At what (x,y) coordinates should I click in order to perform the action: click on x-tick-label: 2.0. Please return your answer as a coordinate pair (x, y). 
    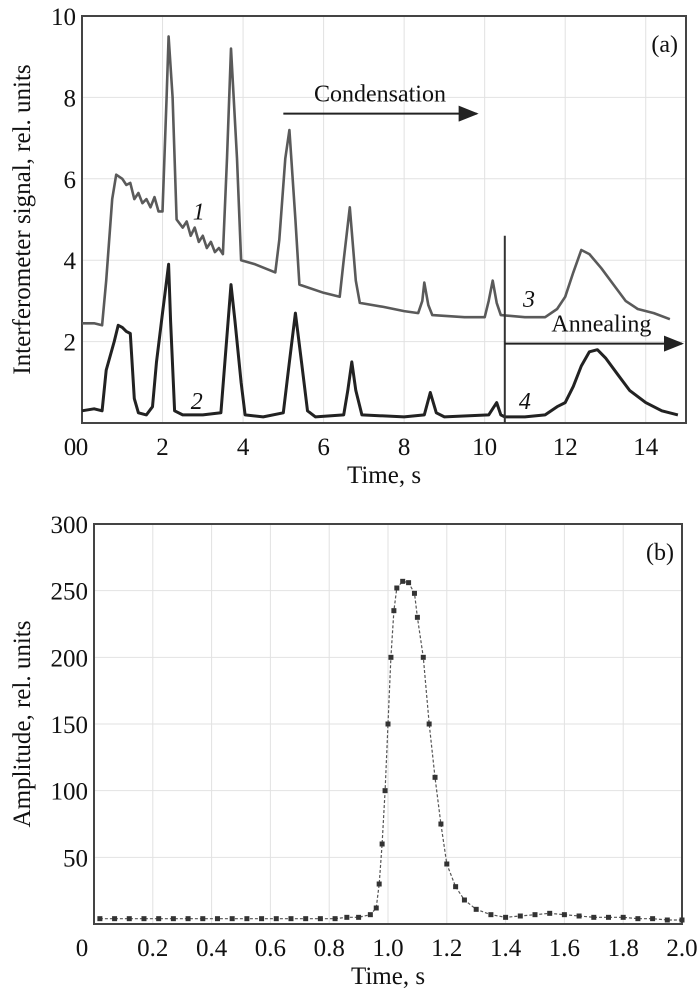
    Looking at the image, I should click on (681, 948).